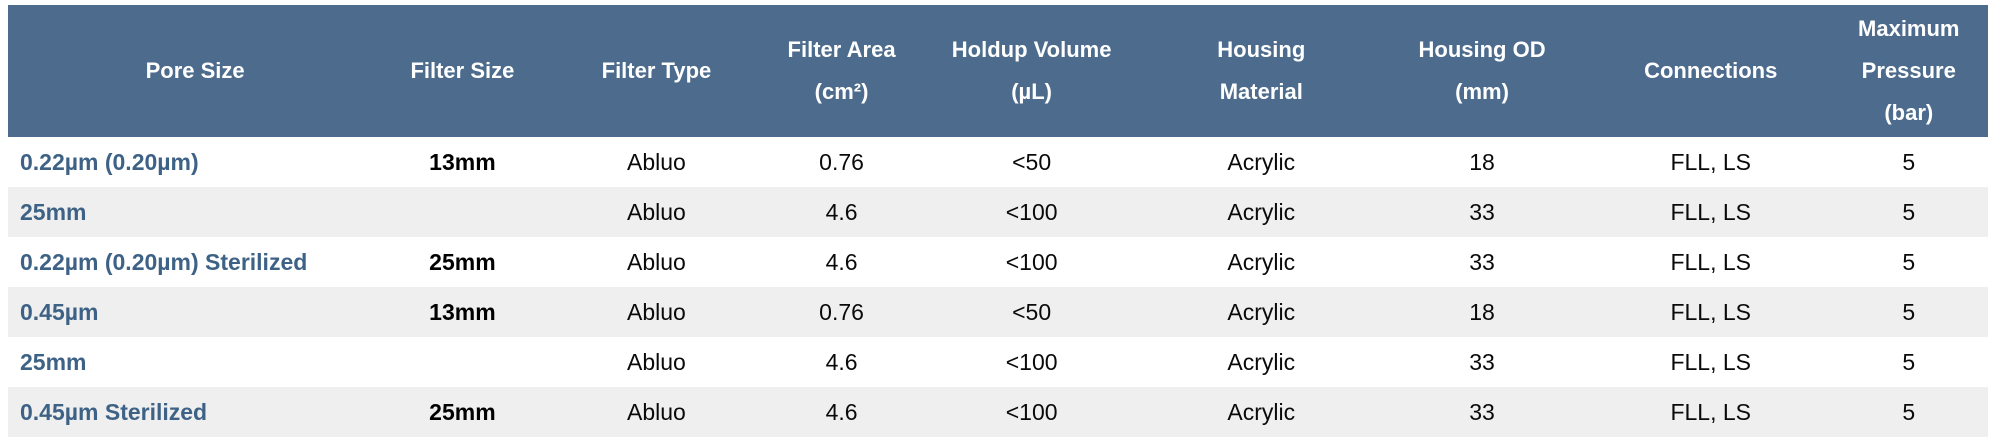 This screenshot has height=444, width=2000. Describe the element at coordinates (1908, 71) in the screenshot. I see `header-maximum-pressure: Maximum Pressure (bar)` at that location.